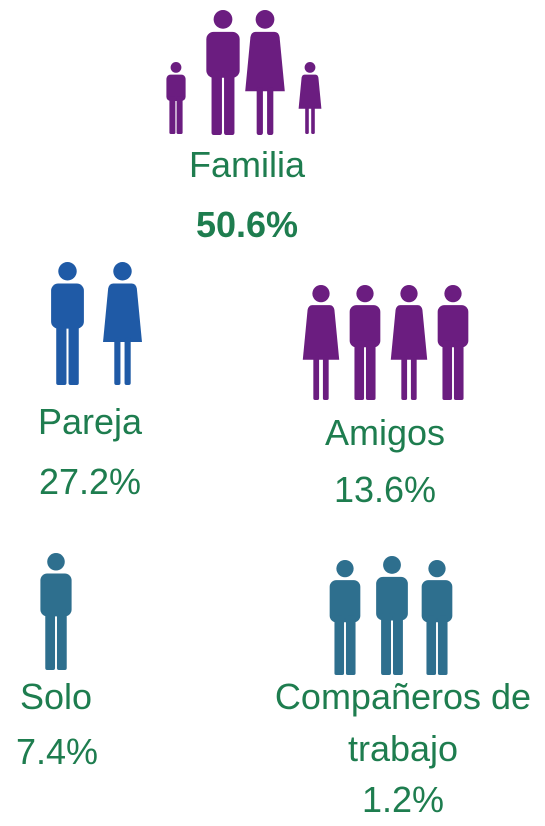  What do you see at coordinates (403, 799) in the screenshot?
I see `value: 1.2%` at bounding box center [403, 799].